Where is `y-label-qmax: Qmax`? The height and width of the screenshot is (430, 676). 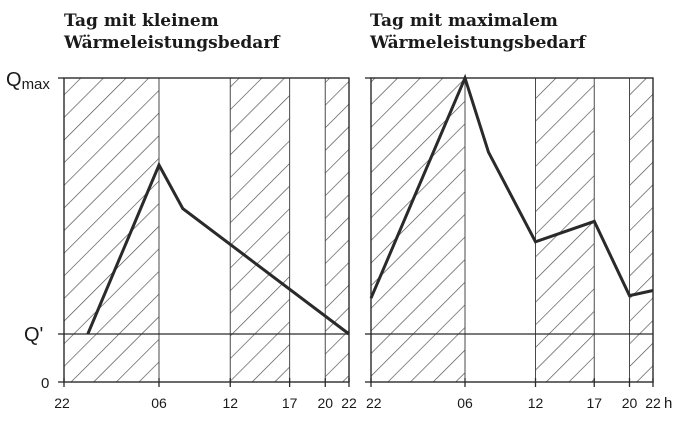 y-label-qmax: Qmax is located at coordinates (28, 81).